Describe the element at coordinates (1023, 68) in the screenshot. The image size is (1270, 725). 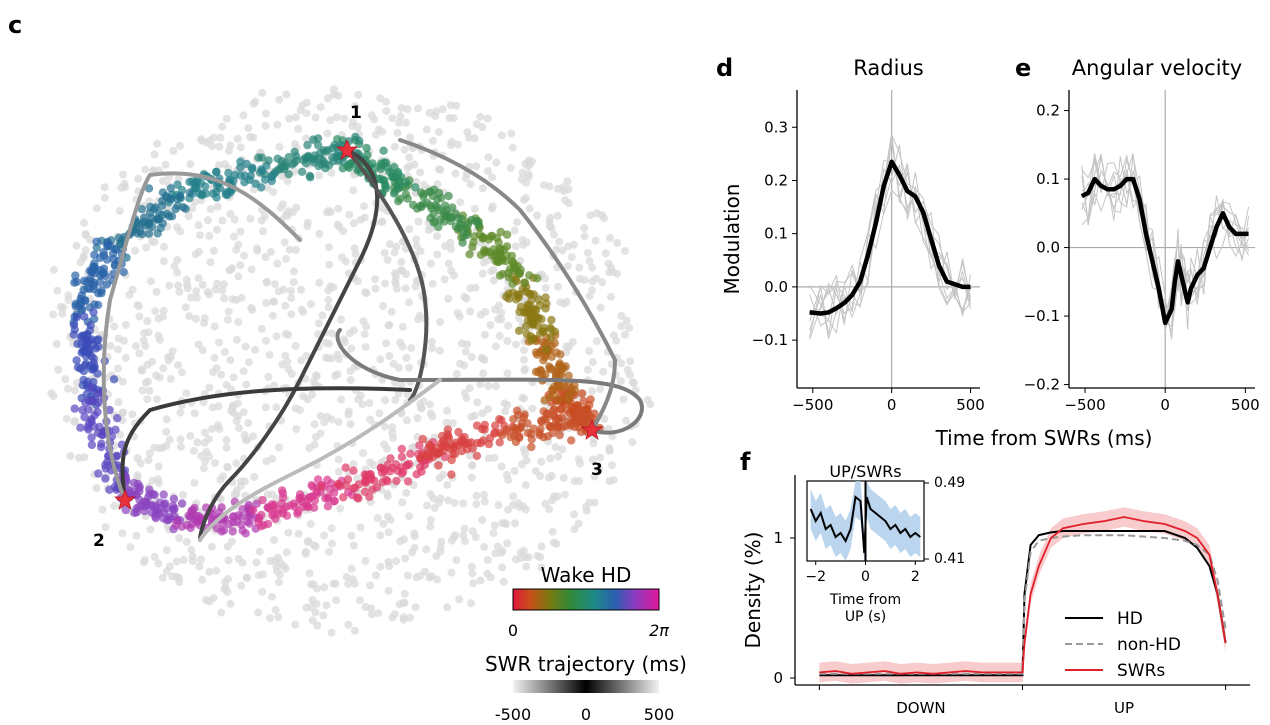
I see `panel-letter-e: e` at that location.